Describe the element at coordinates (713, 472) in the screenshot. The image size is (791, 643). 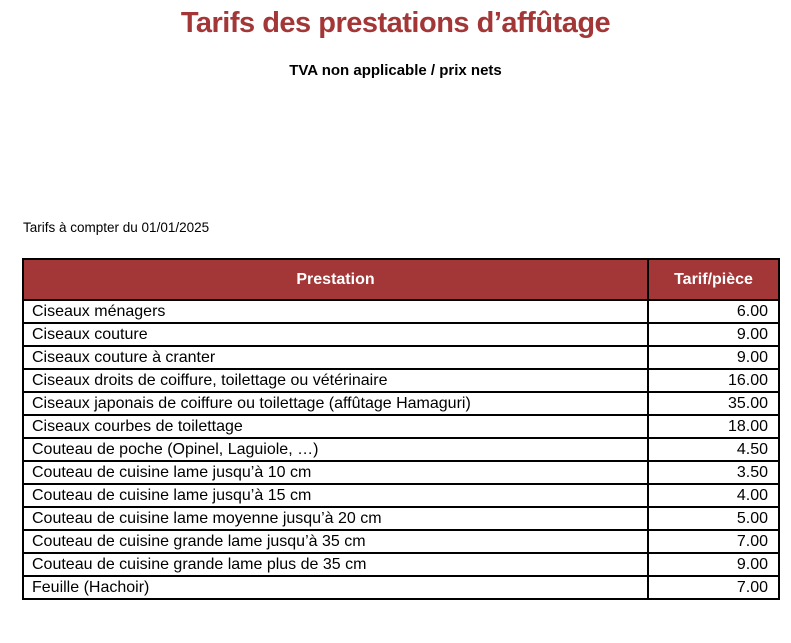
I see `tarif-cell: 3.50` at that location.